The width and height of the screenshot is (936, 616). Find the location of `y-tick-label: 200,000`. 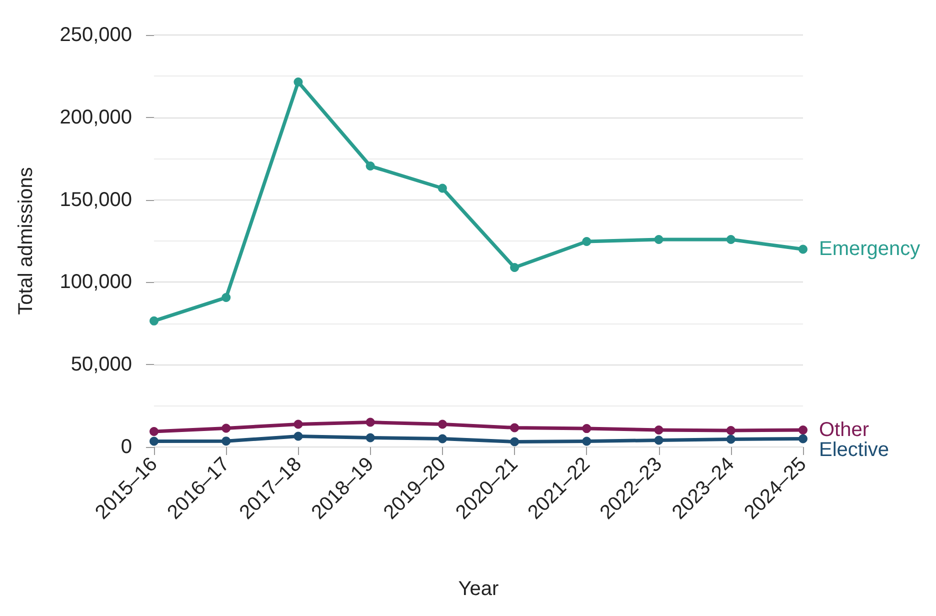

y-tick-label: 200,000 is located at coordinates (96, 117).